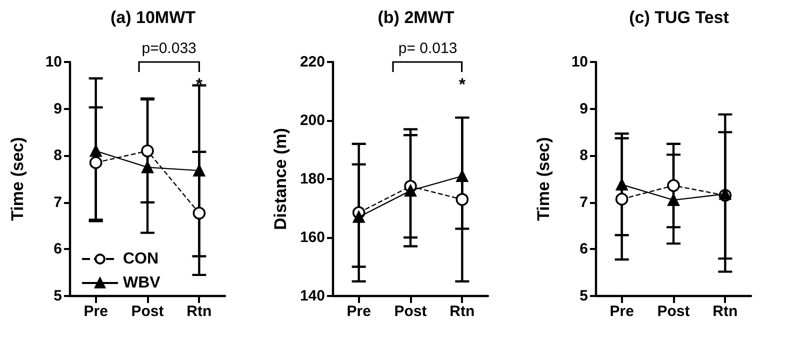 This screenshot has height=348, width=790. Describe the element at coordinates (428, 49) in the screenshot. I see `text: p= 0.013` at that location.